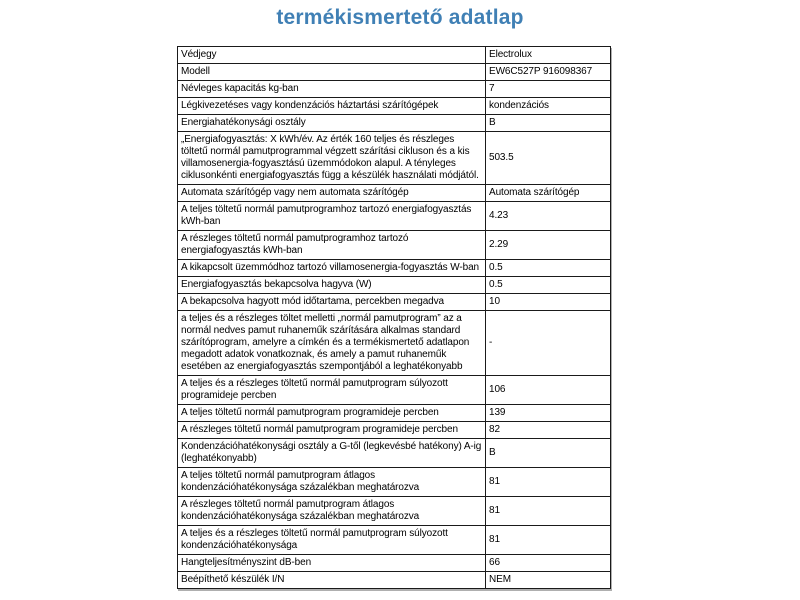 This screenshot has width=800, height=600. What do you see at coordinates (548, 106) in the screenshot?
I see `row-value: kondenzációs` at bounding box center [548, 106].